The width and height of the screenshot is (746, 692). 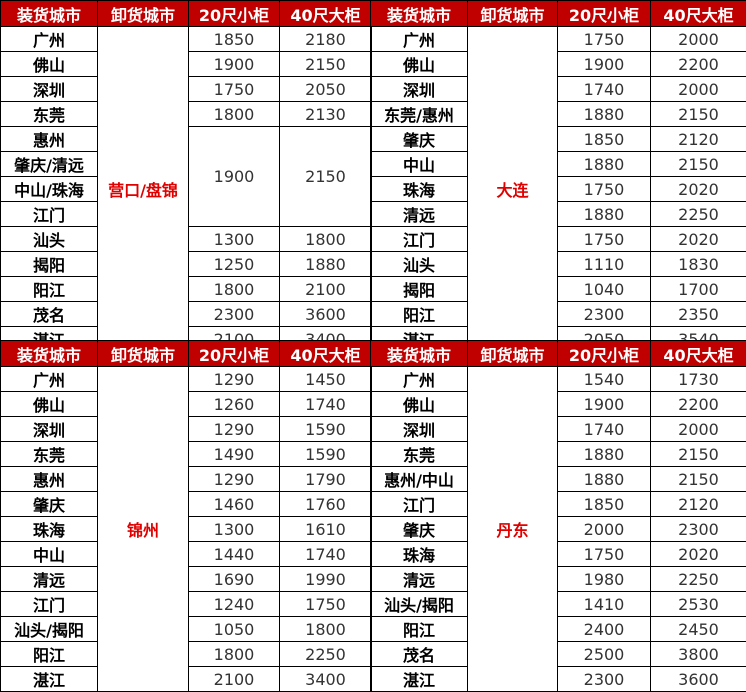 What do you see at coordinates (326, 604) in the screenshot?
I see `price-40ft: 1750` at bounding box center [326, 604].